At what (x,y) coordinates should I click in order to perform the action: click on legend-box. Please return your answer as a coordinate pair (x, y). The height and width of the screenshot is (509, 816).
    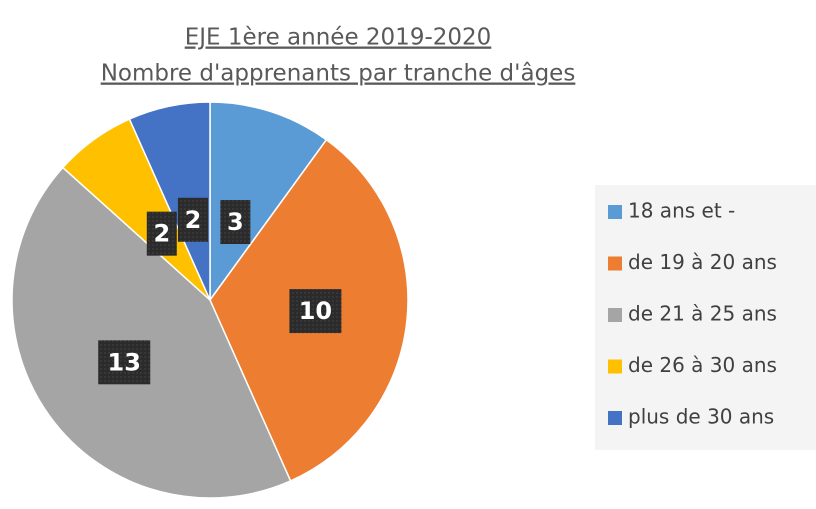
    Looking at the image, I should click on (705, 317).